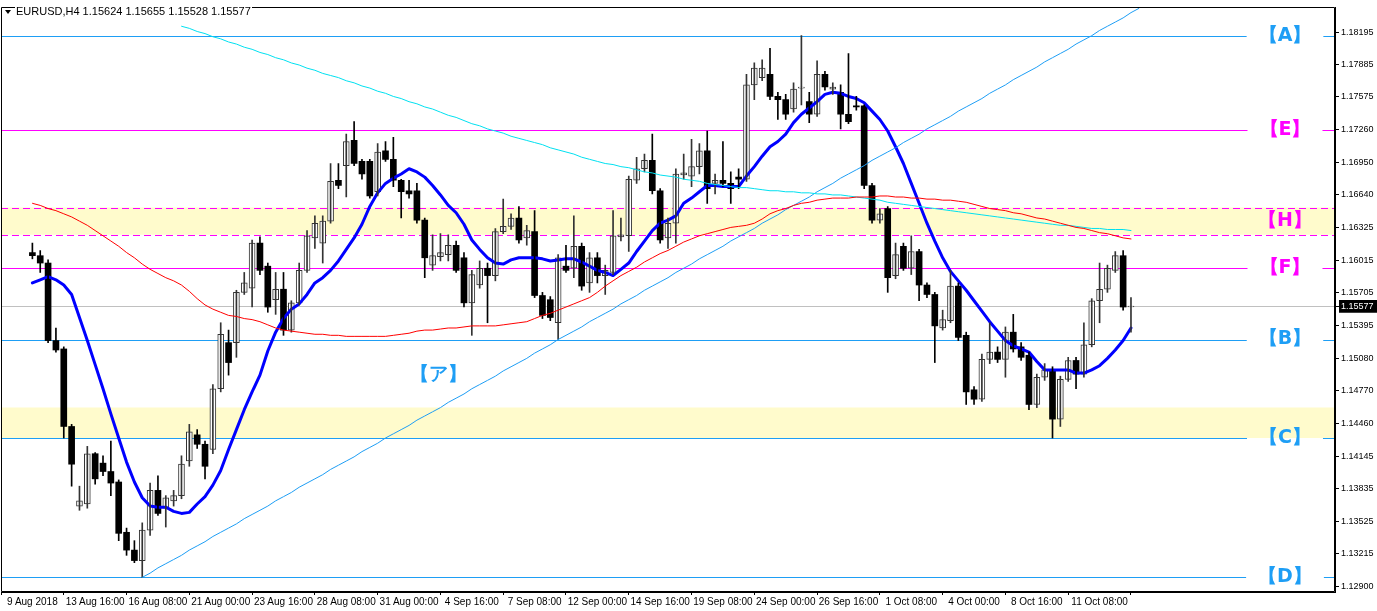 Image resolution: width=1377 pixels, height=611 pixels. I want to click on x-tick-label: 24 Sep 00:00, so click(785, 601).